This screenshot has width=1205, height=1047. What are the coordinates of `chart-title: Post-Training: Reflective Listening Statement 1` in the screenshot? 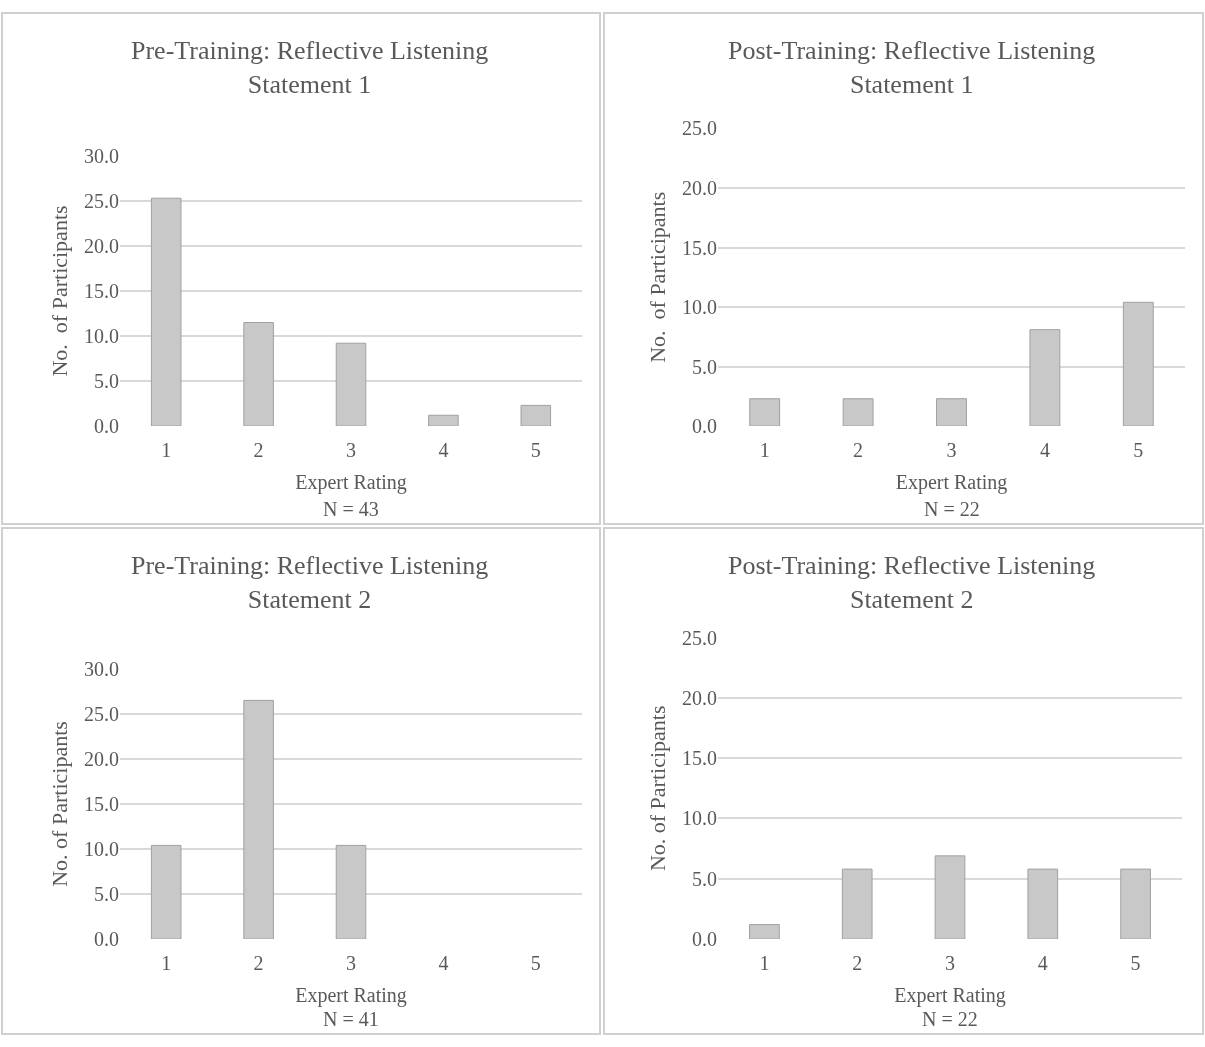 It's located at (912, 67).